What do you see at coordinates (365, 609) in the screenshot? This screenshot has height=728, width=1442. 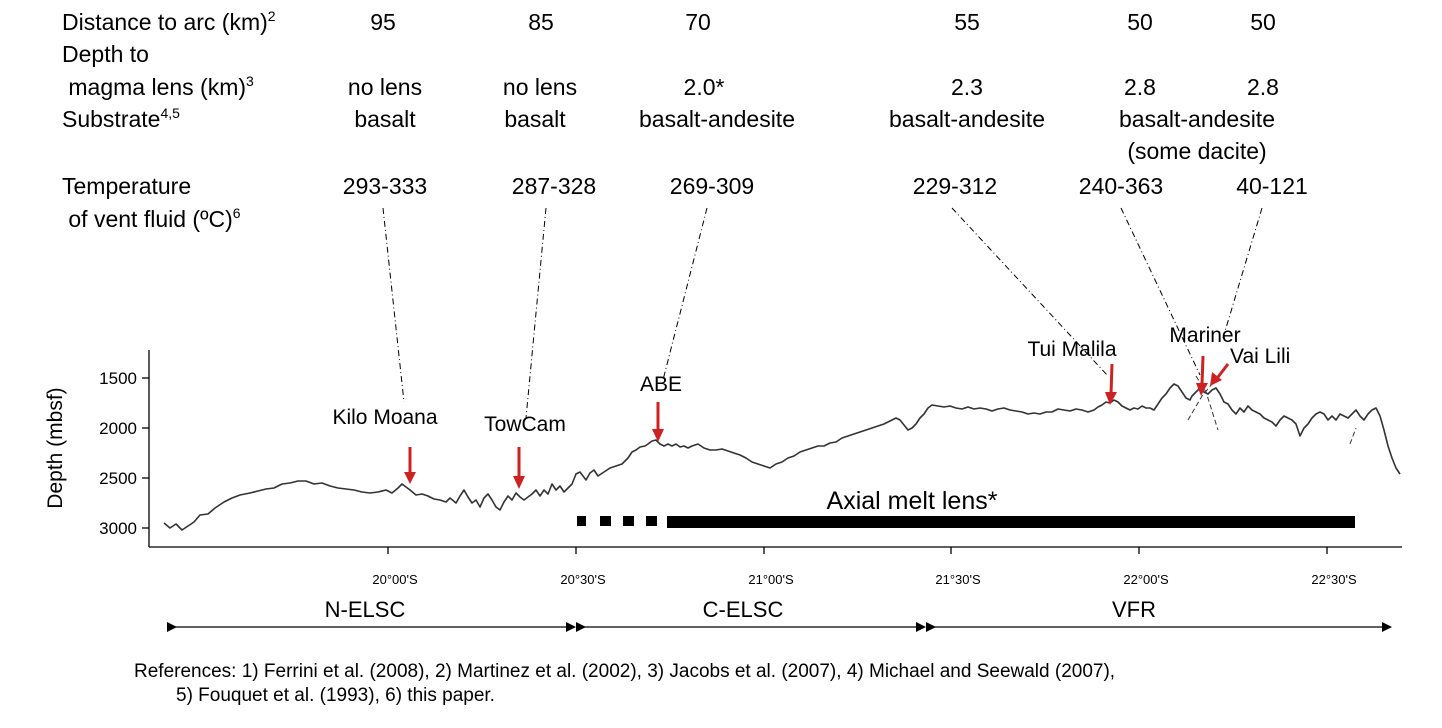 I see `segment-label-n-elsc: N-ELSC` at bounding box center [365, 609].